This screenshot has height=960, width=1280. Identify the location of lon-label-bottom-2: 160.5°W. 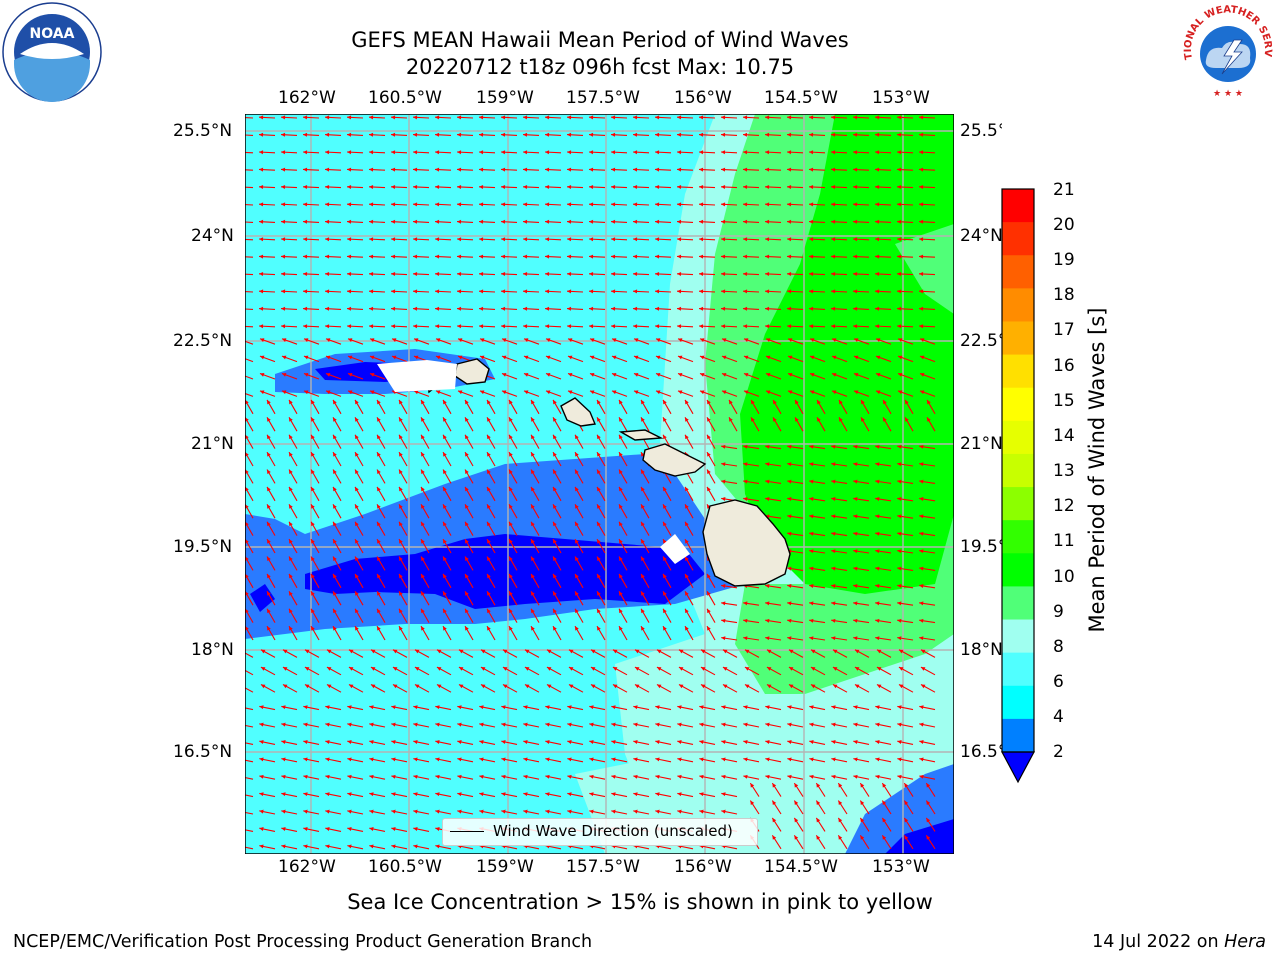
(405, 867).